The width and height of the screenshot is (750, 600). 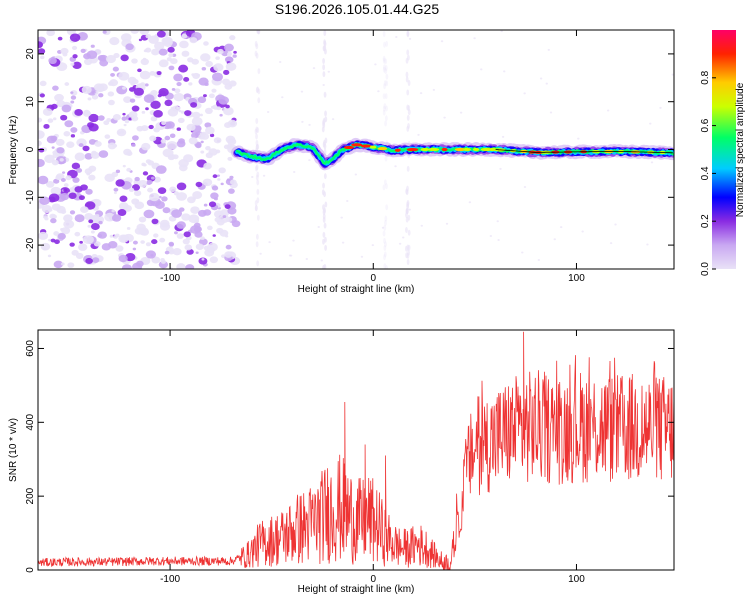 I want to click on spectrogram-ylabel: Frequency (Hz), so click(x=13, y=150).